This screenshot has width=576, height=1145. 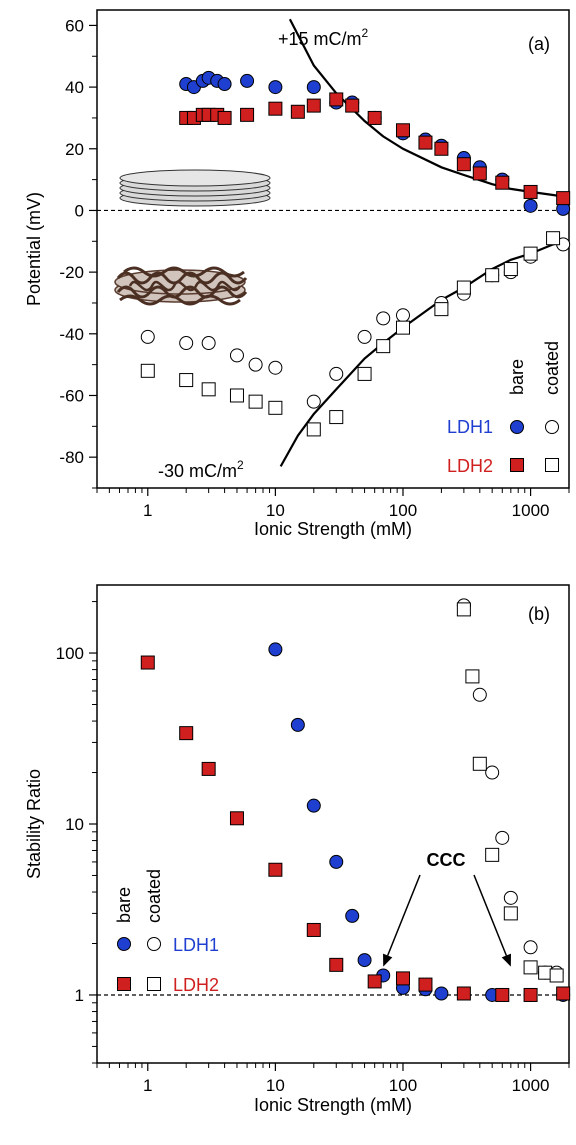 What do you see at coordinates (388, 960) in the screenshot?
I see `ccc-arrowhead-left` at bounding box center [388, 960].